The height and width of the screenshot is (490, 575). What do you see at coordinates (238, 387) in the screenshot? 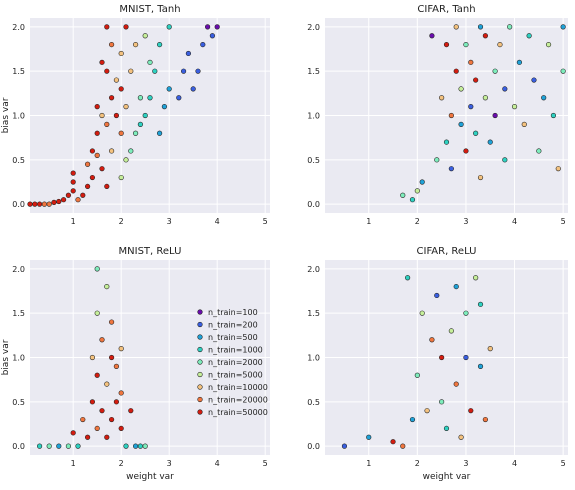
I see `legend-label: n_train=10000` at bounding box center [238, 387].